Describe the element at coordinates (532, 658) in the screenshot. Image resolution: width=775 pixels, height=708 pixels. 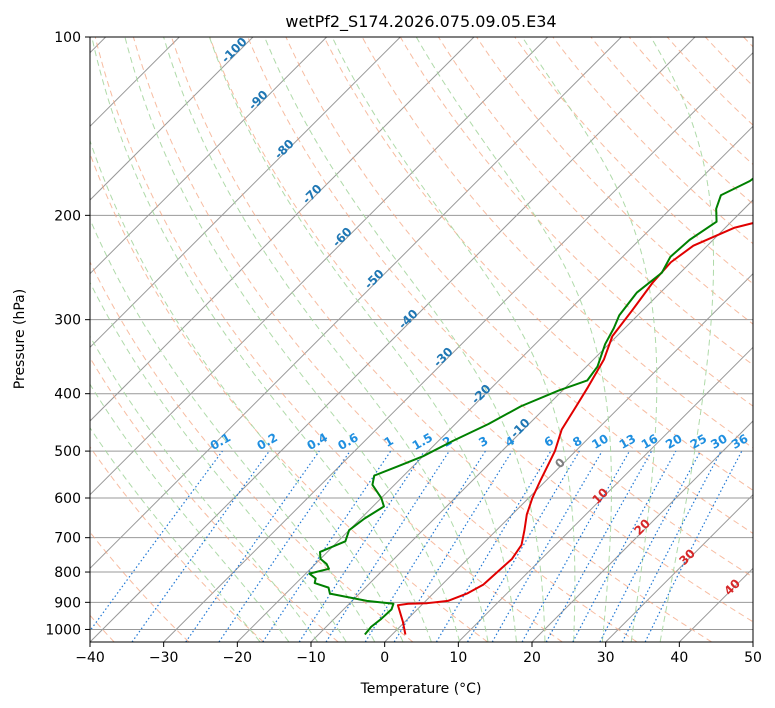
I see `x-tick-label: 20` at that location.